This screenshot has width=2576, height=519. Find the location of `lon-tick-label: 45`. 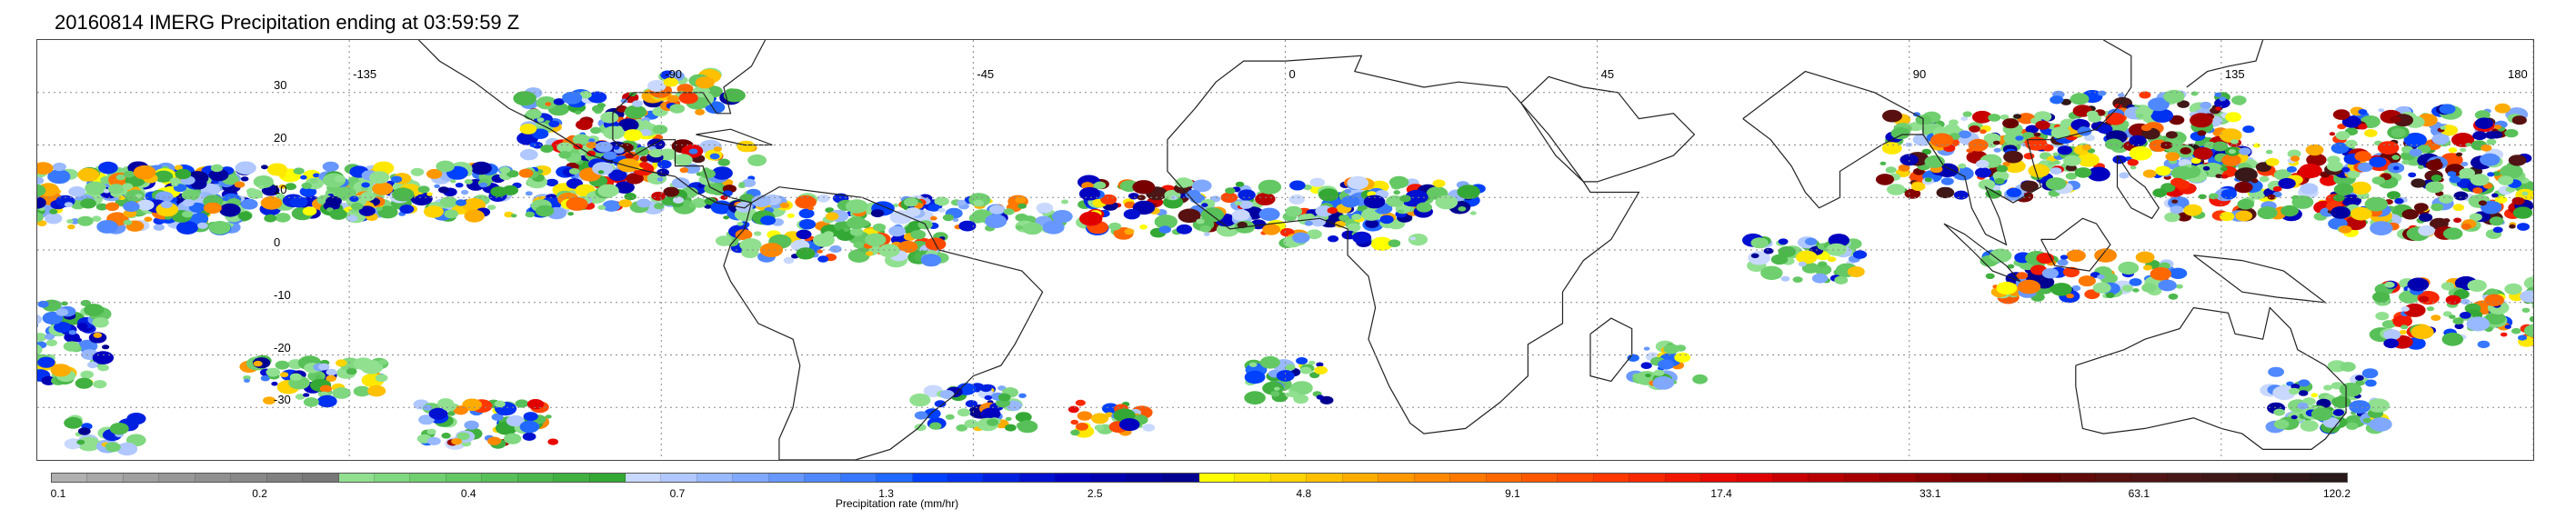

lon-tick-label: 45 is located at coordinates (1607, 74).